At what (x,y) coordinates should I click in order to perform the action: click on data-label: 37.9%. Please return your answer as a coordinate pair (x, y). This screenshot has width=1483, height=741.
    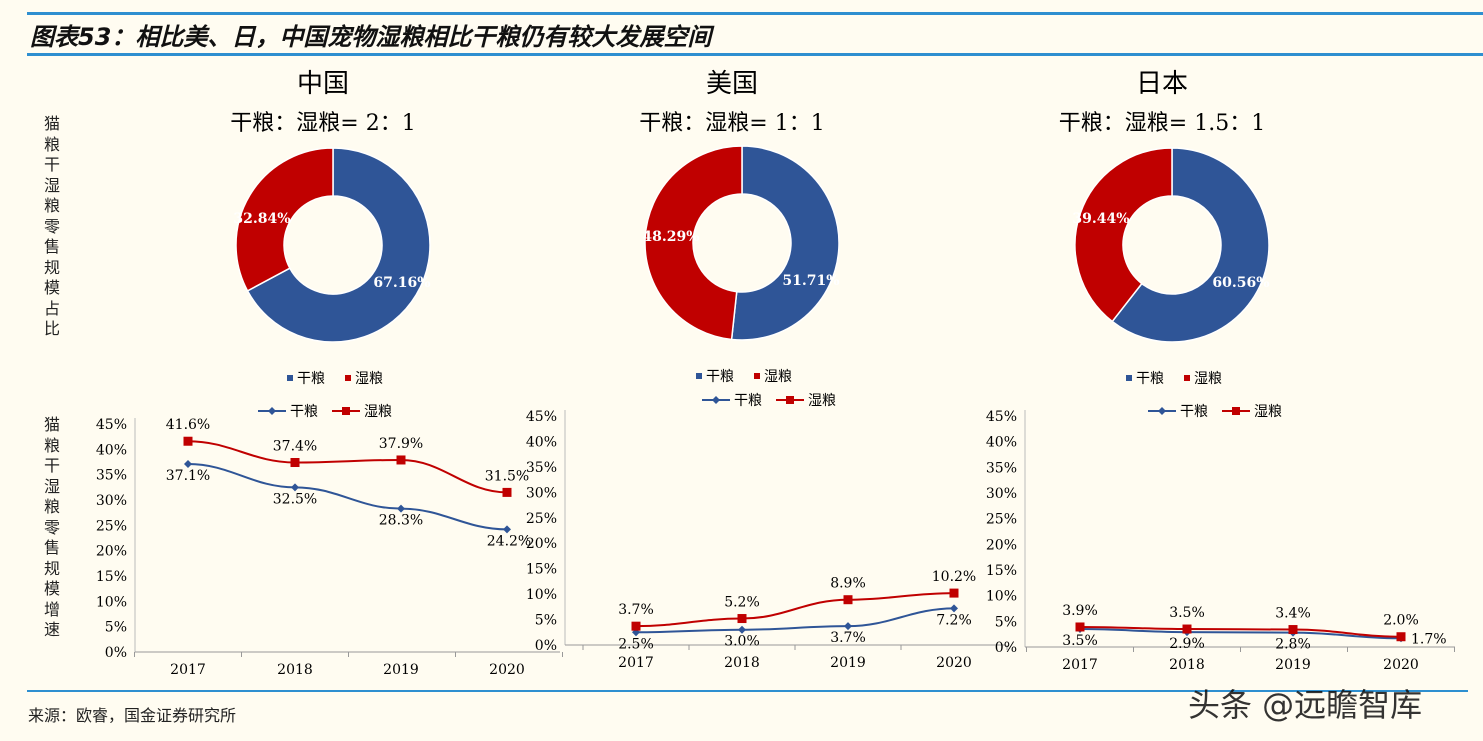
    Looking at the image, I should click on (401, 444).